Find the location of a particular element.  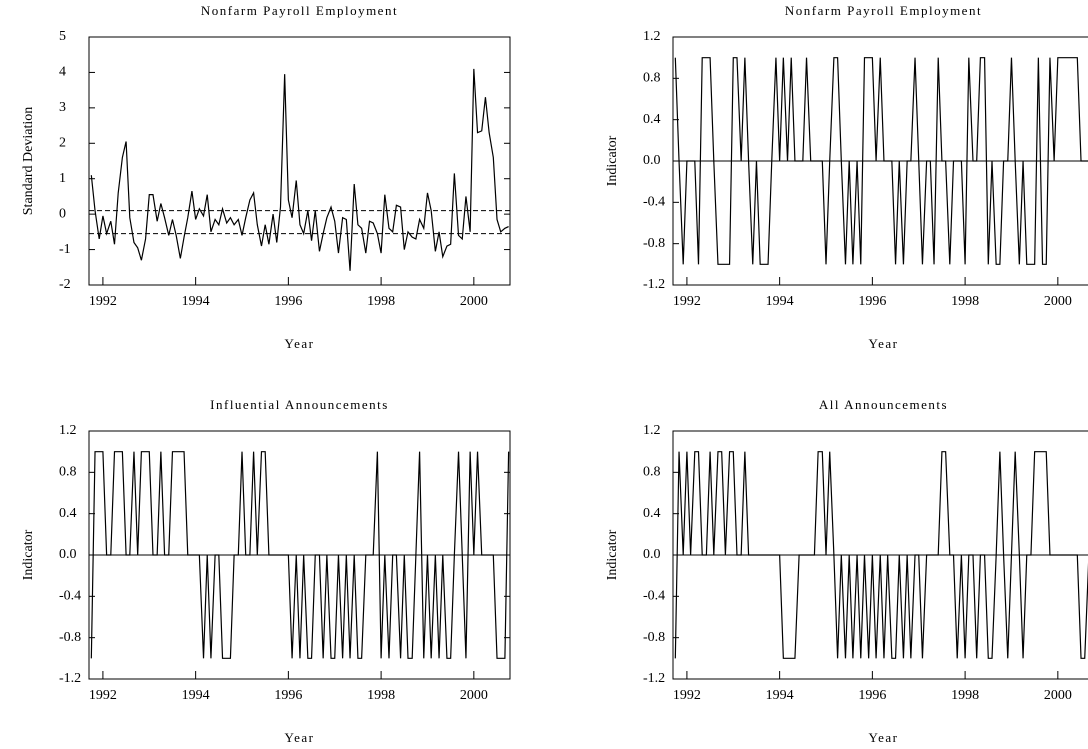

y-axis-label: Standard Deviation is located at coordinates (28, 161).